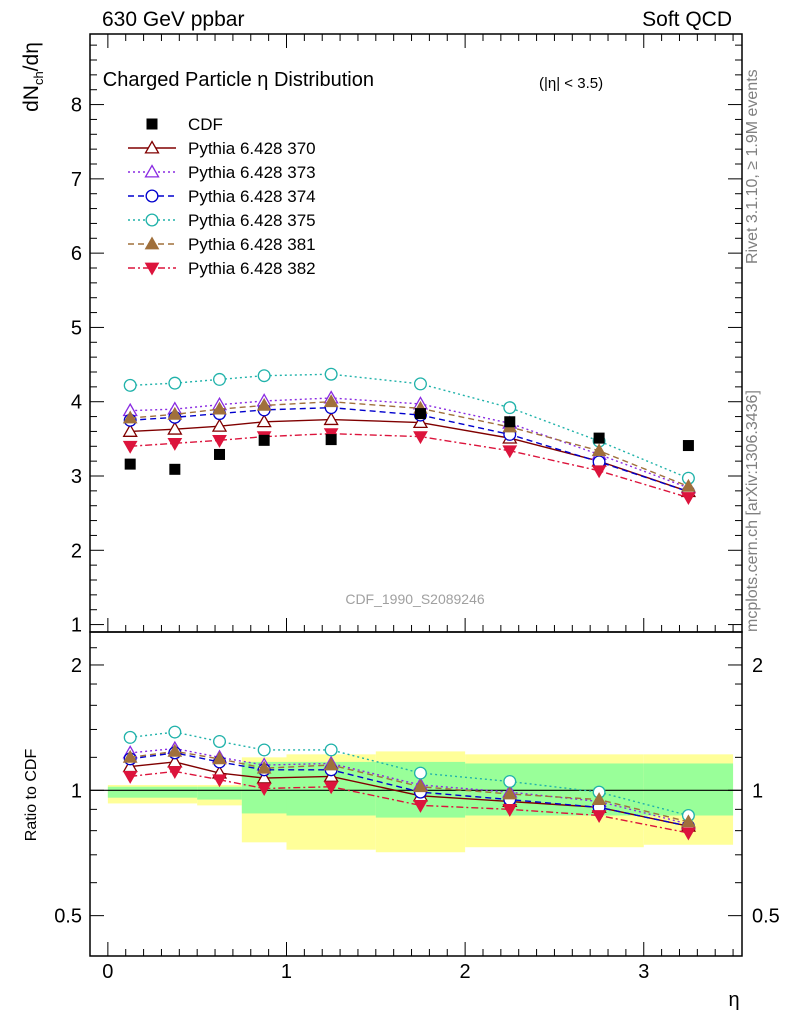 The image size is (786, 1024). Describe the element at coordinates (184, 124) in the screenshot. I see `legend-entry: CDF` at that location.